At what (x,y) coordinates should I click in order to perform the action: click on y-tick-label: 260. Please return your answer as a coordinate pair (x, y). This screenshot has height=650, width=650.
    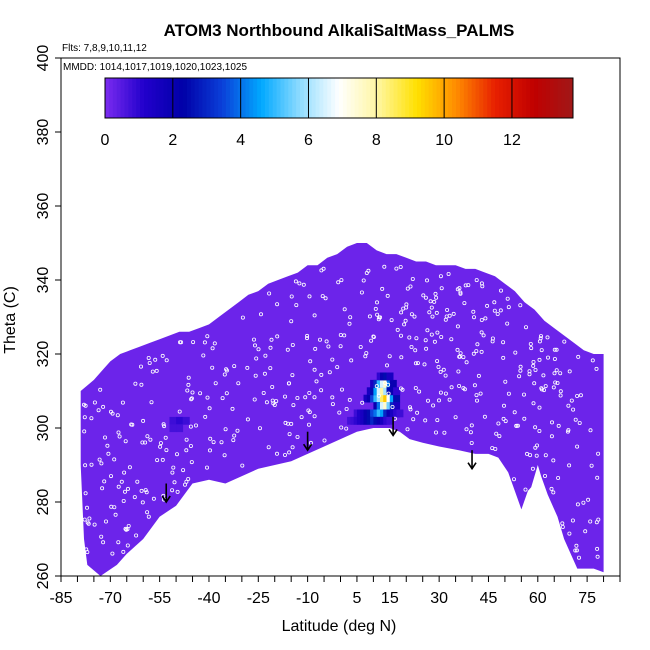
    Looking at the image, I should click on (43, 576).